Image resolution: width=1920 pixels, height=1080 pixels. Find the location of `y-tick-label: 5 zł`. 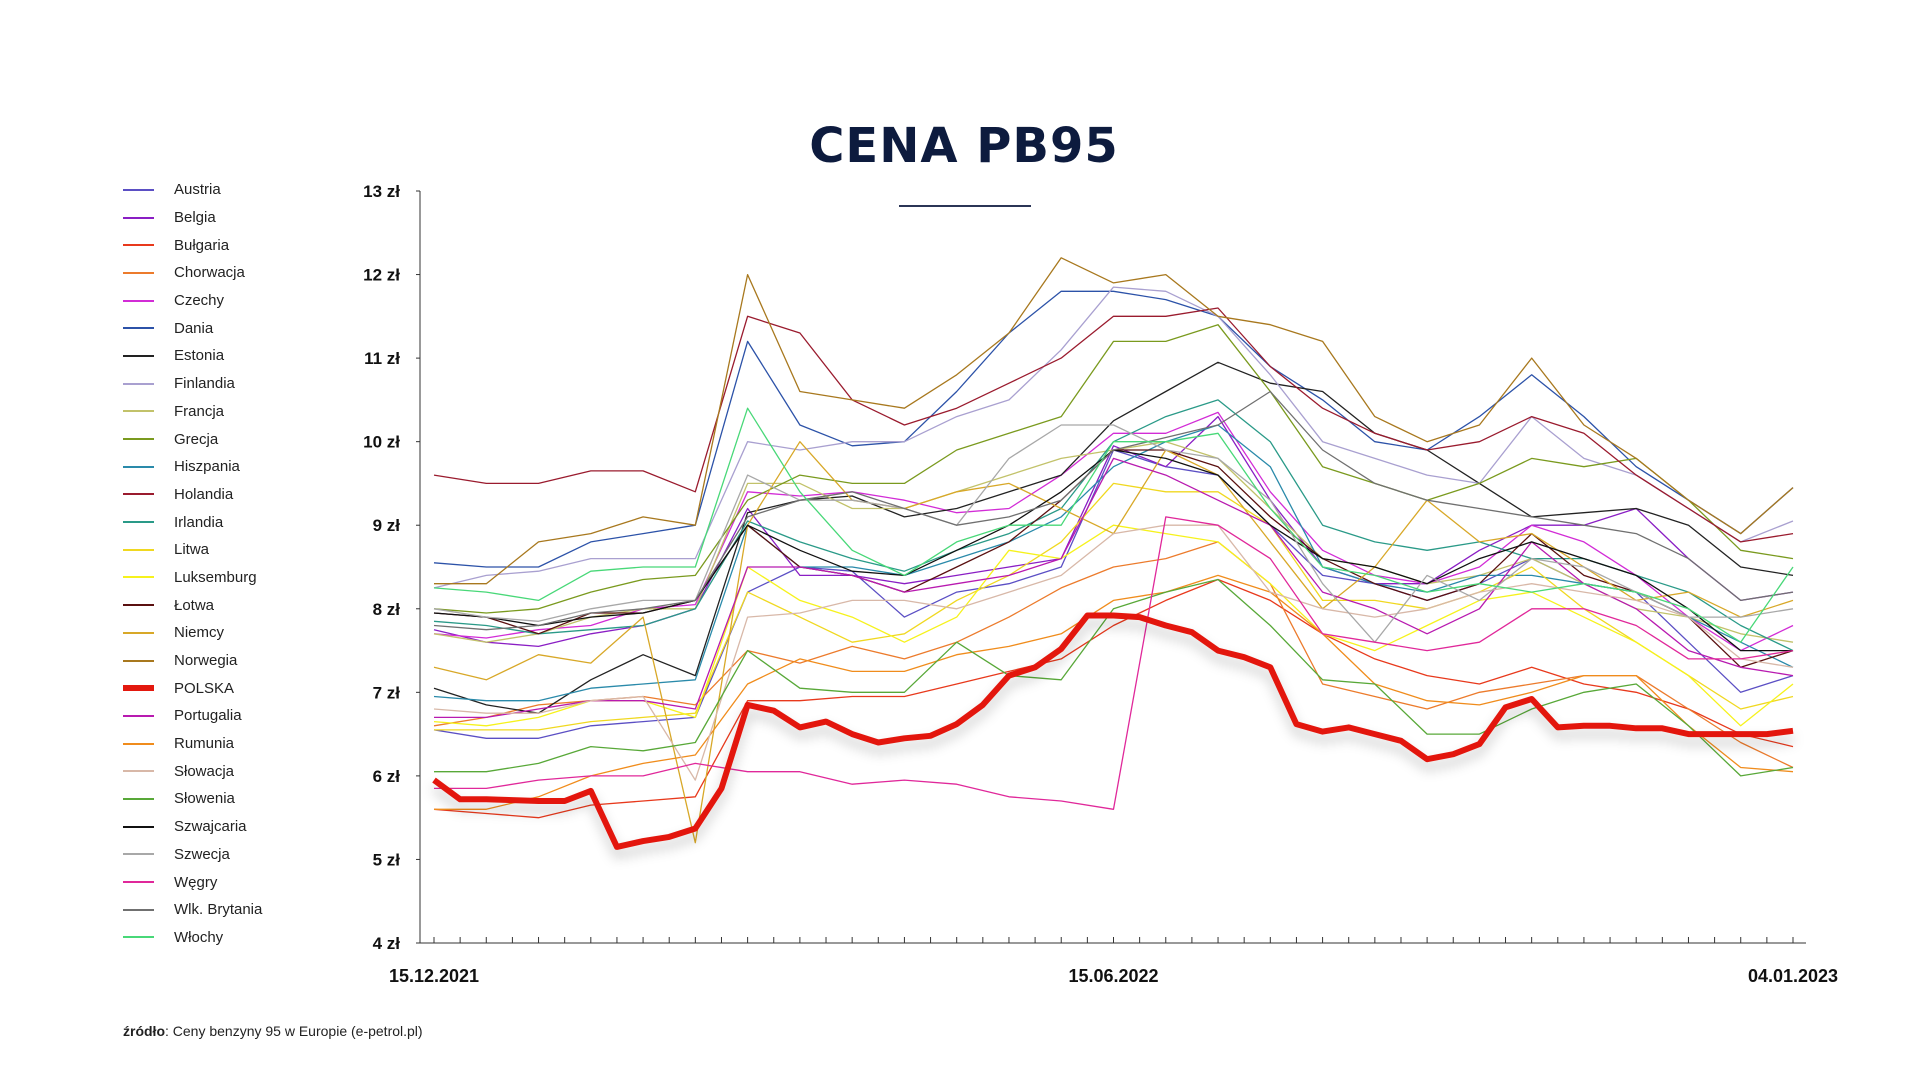

y-tick-label: 5 zł is located at coordinates (387, 859).